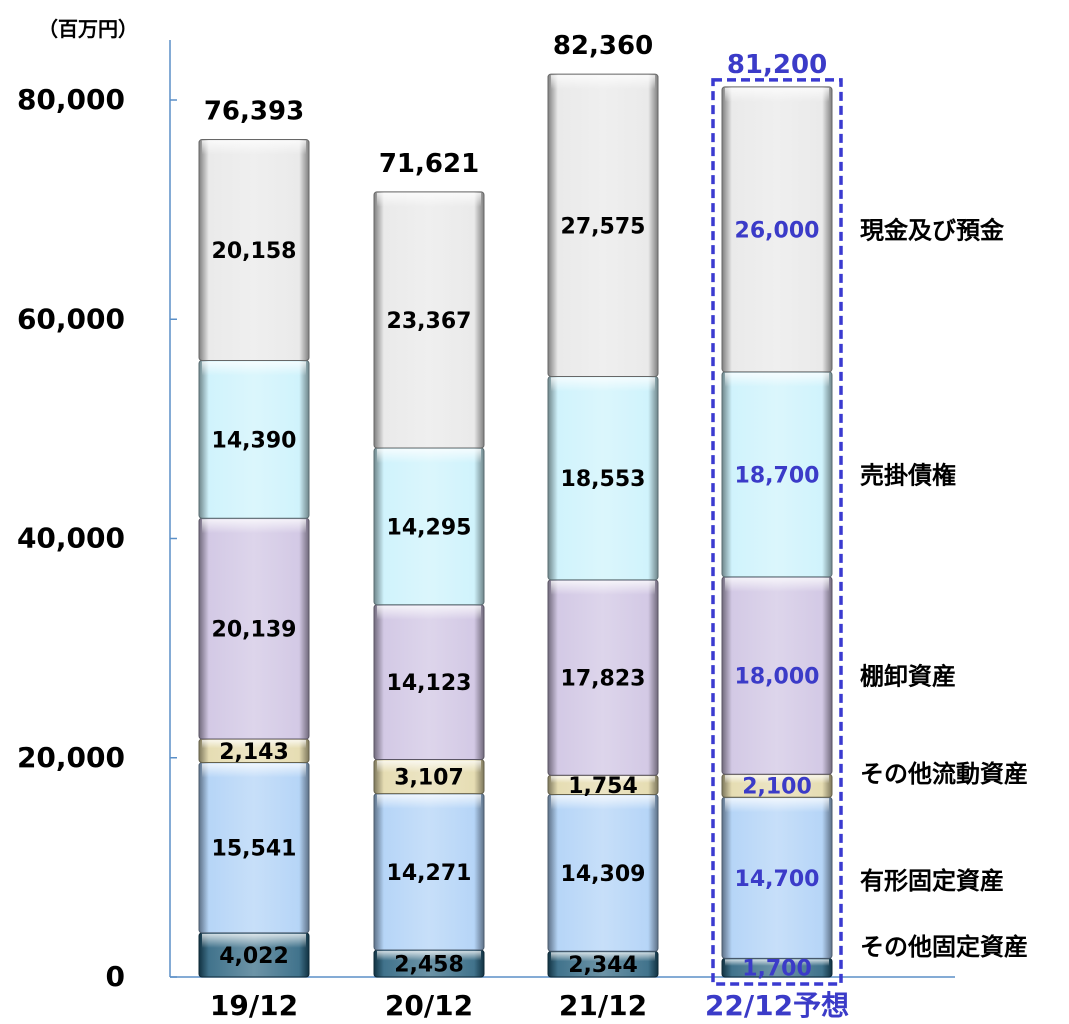  What do you see at coordinates (777, 677) in the screenshot?
I see `segment-value-label: 18,000` at bounding box center [777, 677].